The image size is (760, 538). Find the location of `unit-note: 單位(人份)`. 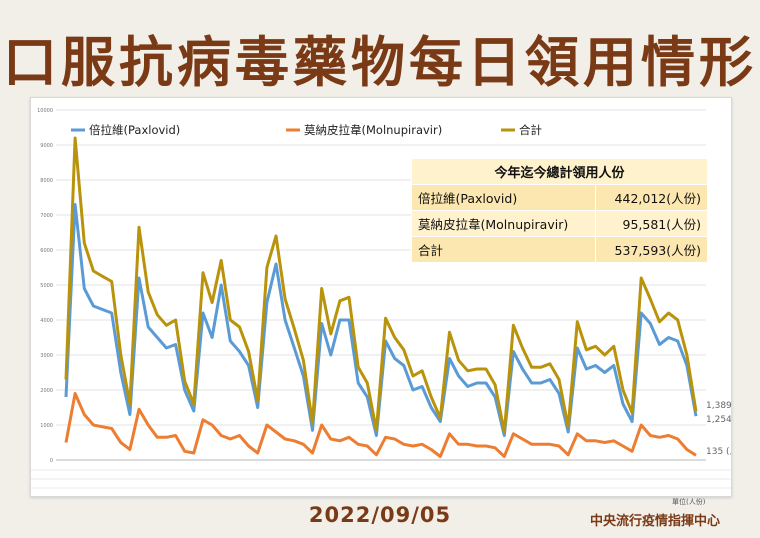

unit-note: 單位(人份) is located at coordinates (689, 502).